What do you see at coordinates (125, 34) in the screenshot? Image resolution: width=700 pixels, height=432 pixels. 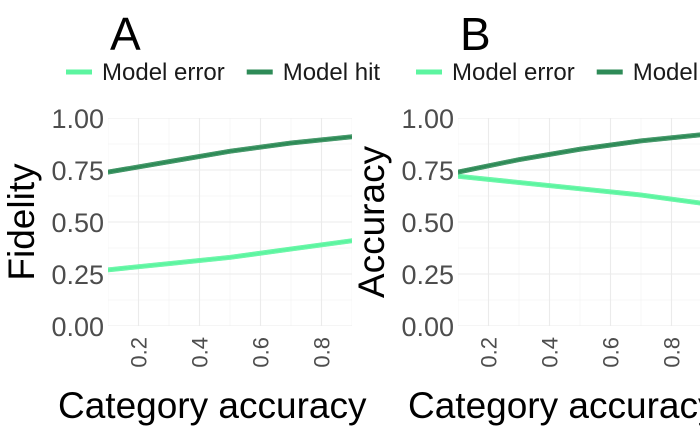 I see `panel-label: A` at bounding box center [125, 34].